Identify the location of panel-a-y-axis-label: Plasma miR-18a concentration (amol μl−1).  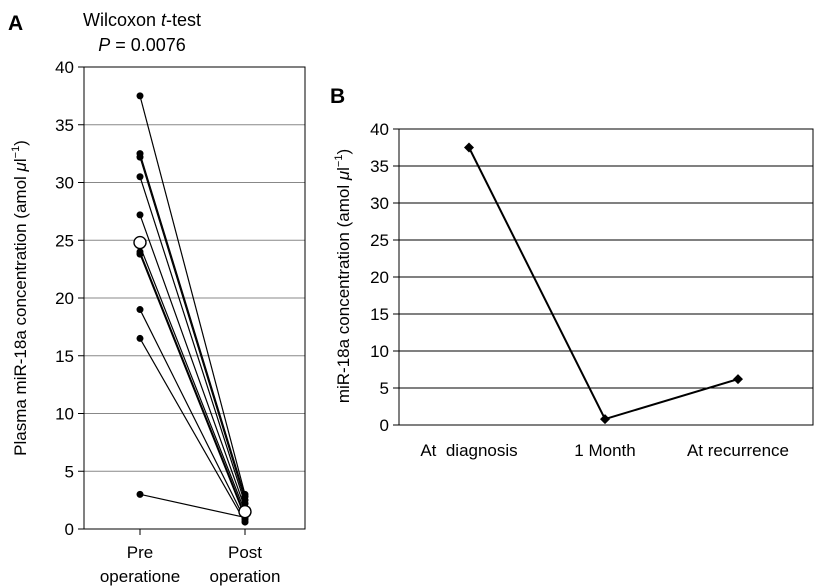
(20, 298).